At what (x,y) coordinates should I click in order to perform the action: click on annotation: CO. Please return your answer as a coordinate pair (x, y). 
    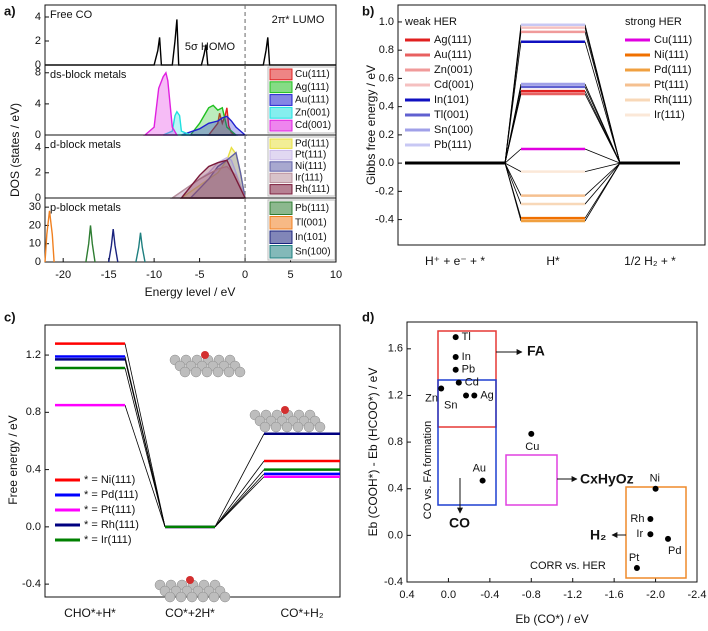
    Looking at the image, I should click on (459, 523).